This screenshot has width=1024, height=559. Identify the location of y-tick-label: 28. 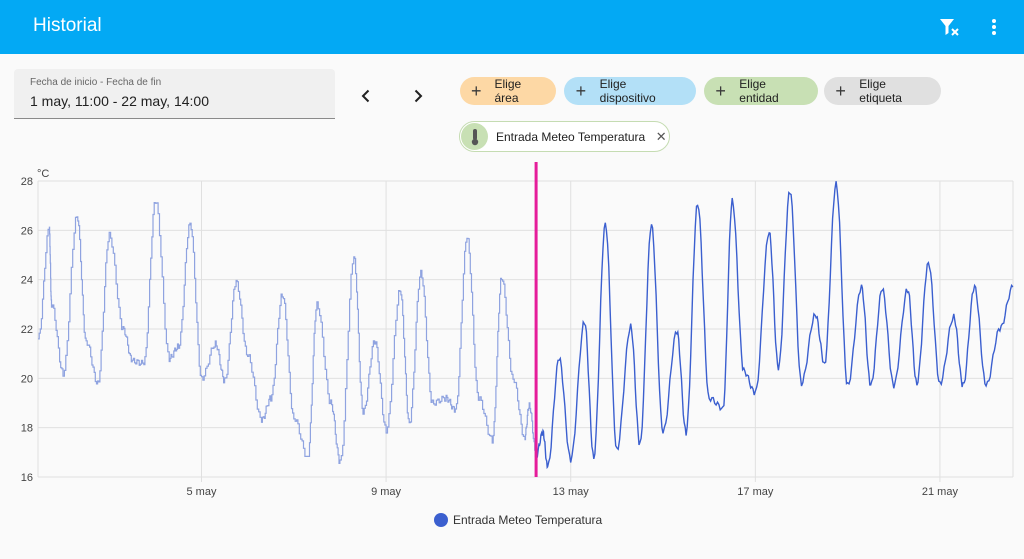
(27, 182).